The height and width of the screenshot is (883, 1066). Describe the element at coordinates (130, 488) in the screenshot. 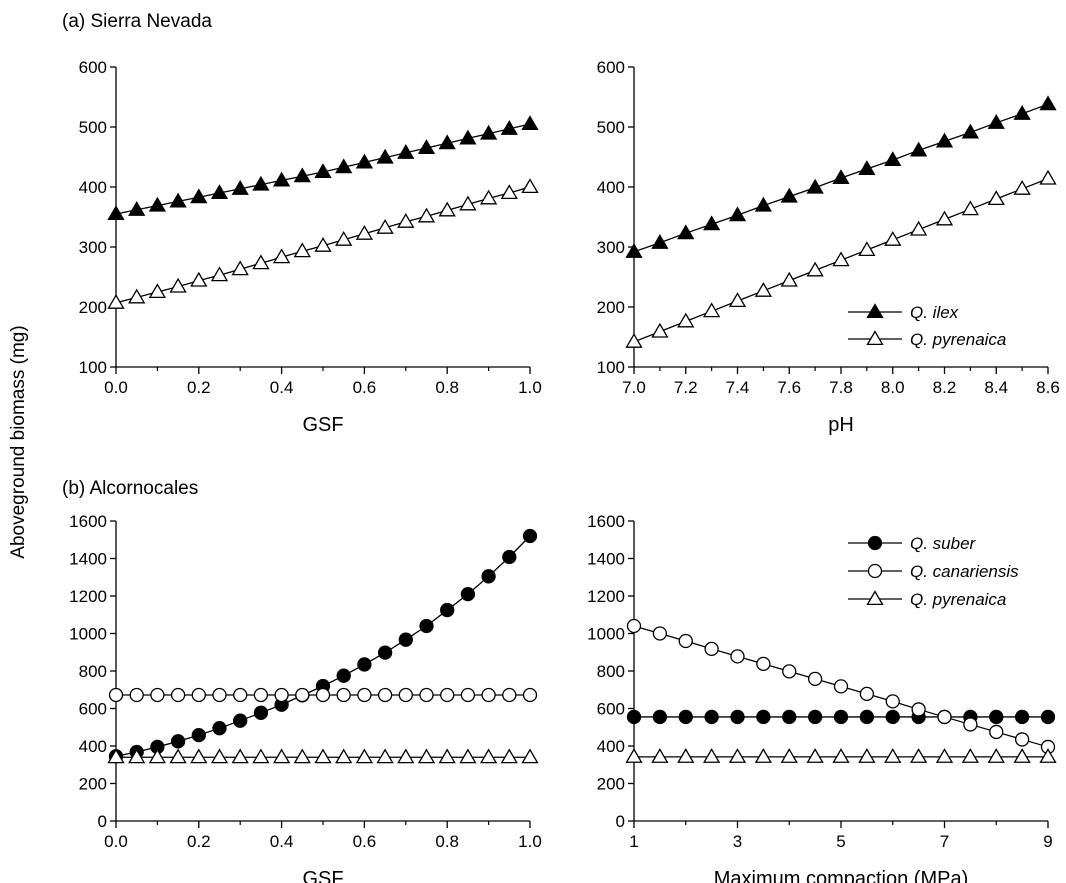

I see `section-b-title: (b) Alcornocales` at that location.